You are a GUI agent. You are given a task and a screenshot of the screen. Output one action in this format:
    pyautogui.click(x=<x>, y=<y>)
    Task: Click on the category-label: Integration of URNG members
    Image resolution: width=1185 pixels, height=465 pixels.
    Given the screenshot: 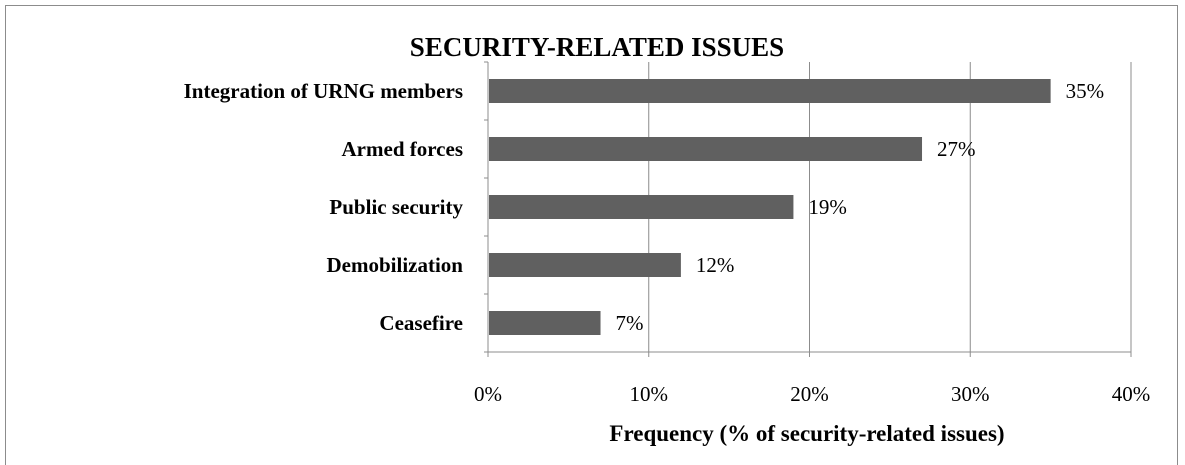 What is the action you would take?
    pyautogui.click(x=323, y=91)
    